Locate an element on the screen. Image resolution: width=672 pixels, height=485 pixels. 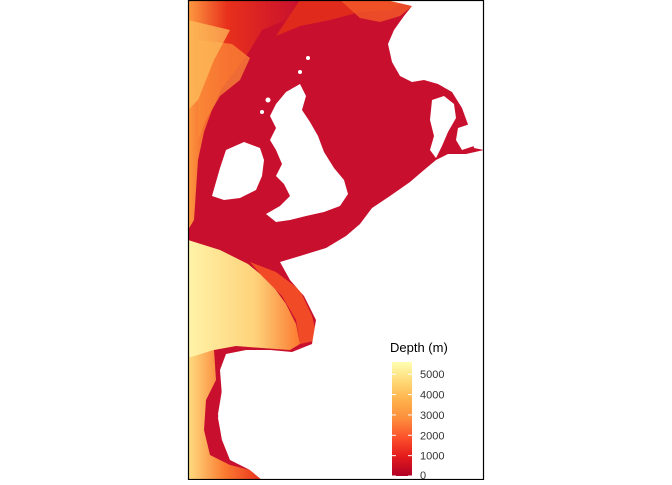
shetland-island is located at coordinates (308, 58).